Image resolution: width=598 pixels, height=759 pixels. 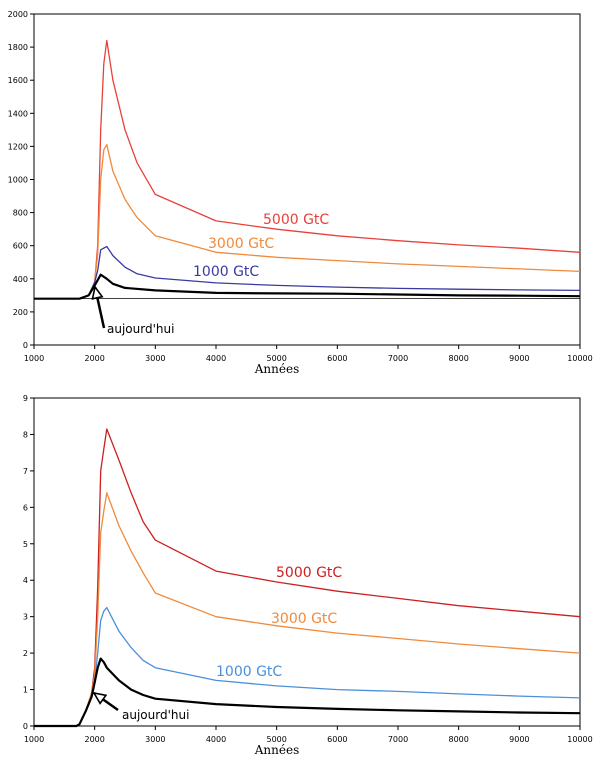 I want to click on series-line-1000-gtc, so click(x=307, y=272).